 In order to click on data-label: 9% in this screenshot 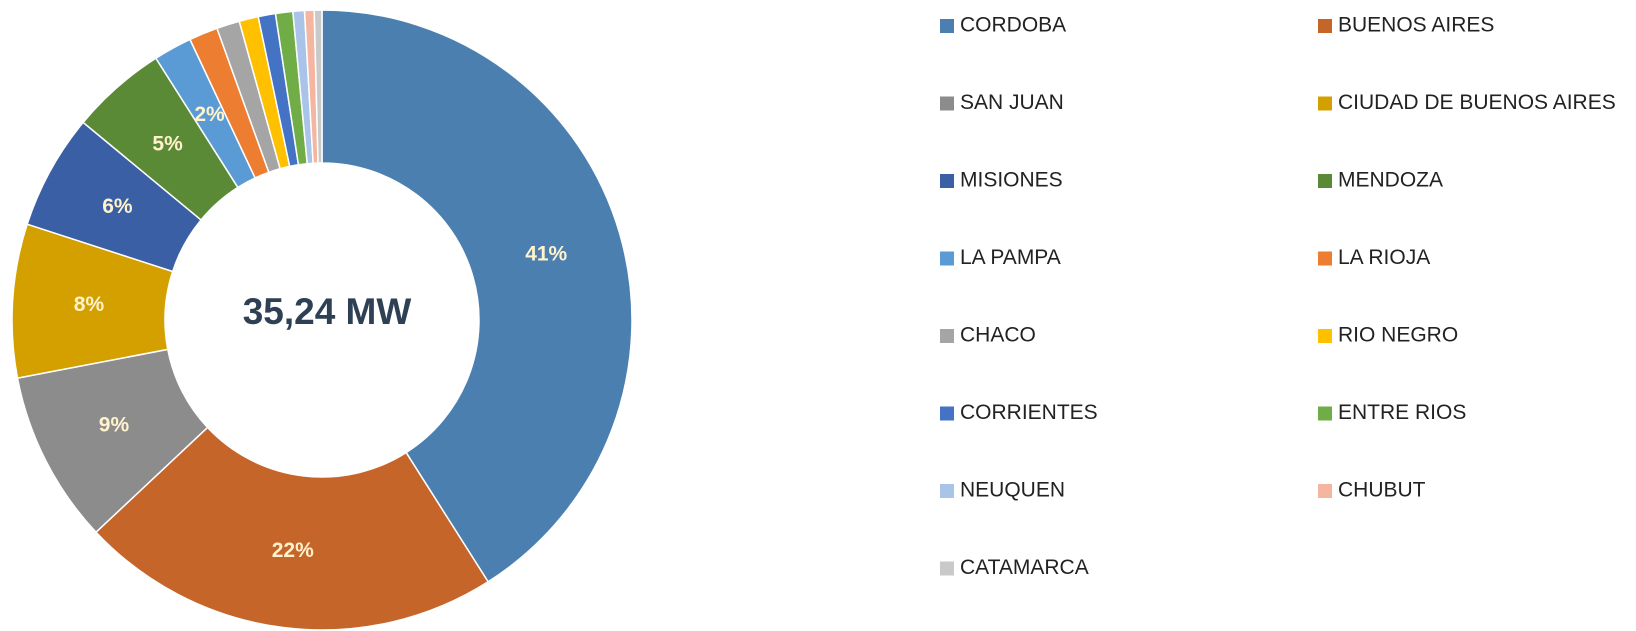, I will do `click(114, 425)`.